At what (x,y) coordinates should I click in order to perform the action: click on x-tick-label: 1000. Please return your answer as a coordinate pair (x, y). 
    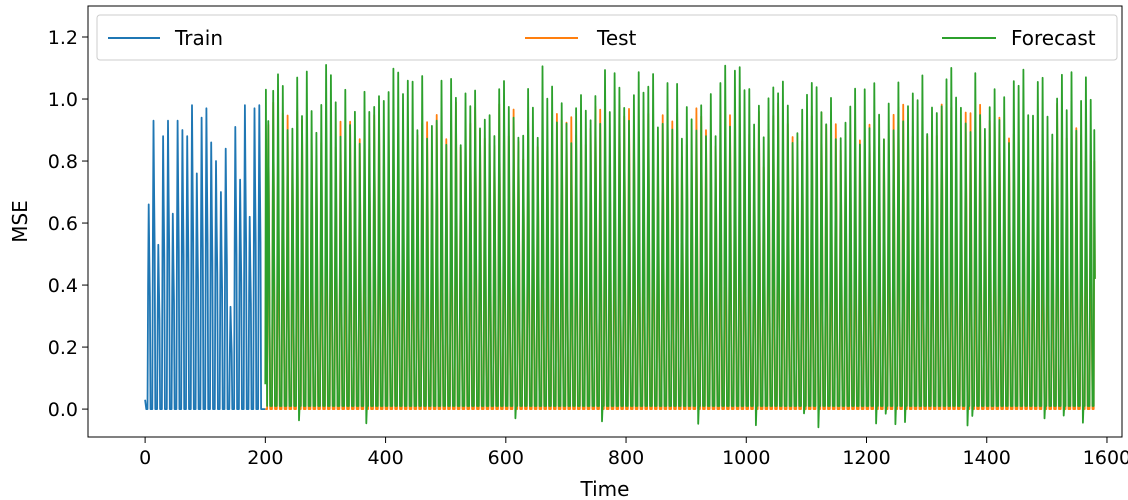
    Looking at the image, I should click on (746, 458).